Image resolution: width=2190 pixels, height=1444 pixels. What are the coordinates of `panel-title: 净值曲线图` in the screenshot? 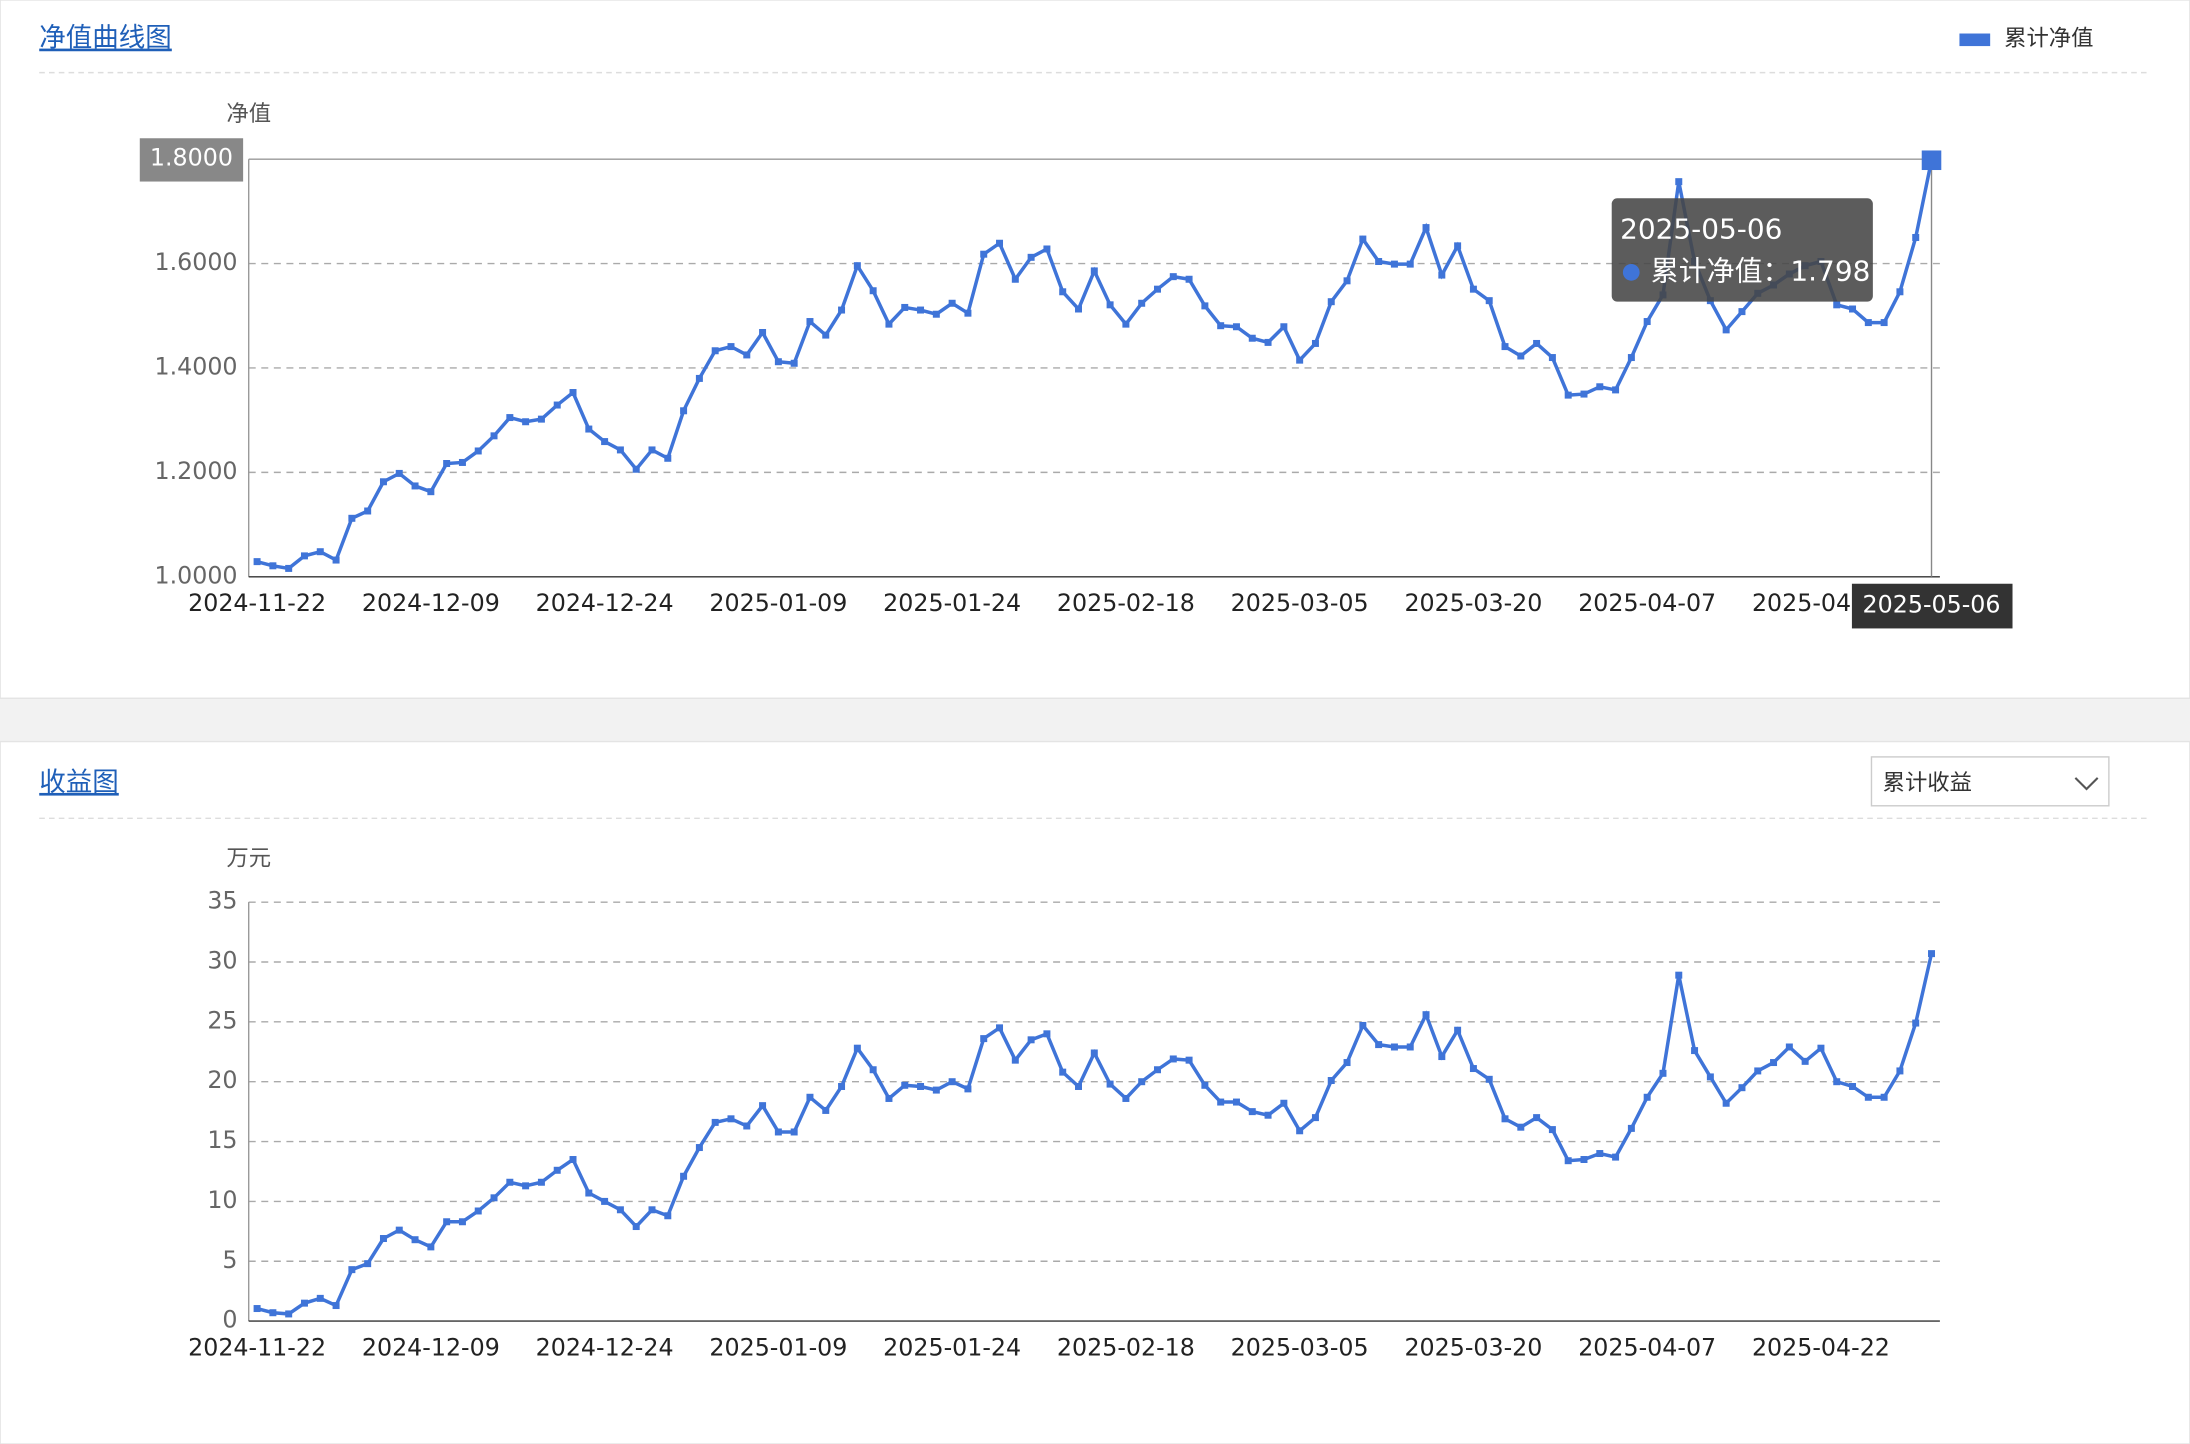 It's located at (105, 38).